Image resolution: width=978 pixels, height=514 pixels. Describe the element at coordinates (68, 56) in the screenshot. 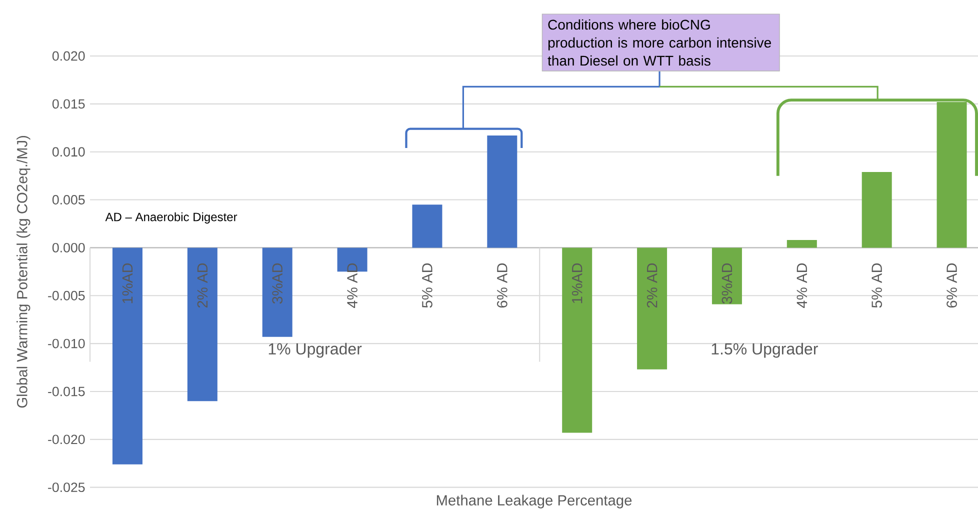

I see `y-tick-label: 0.020` at that location.